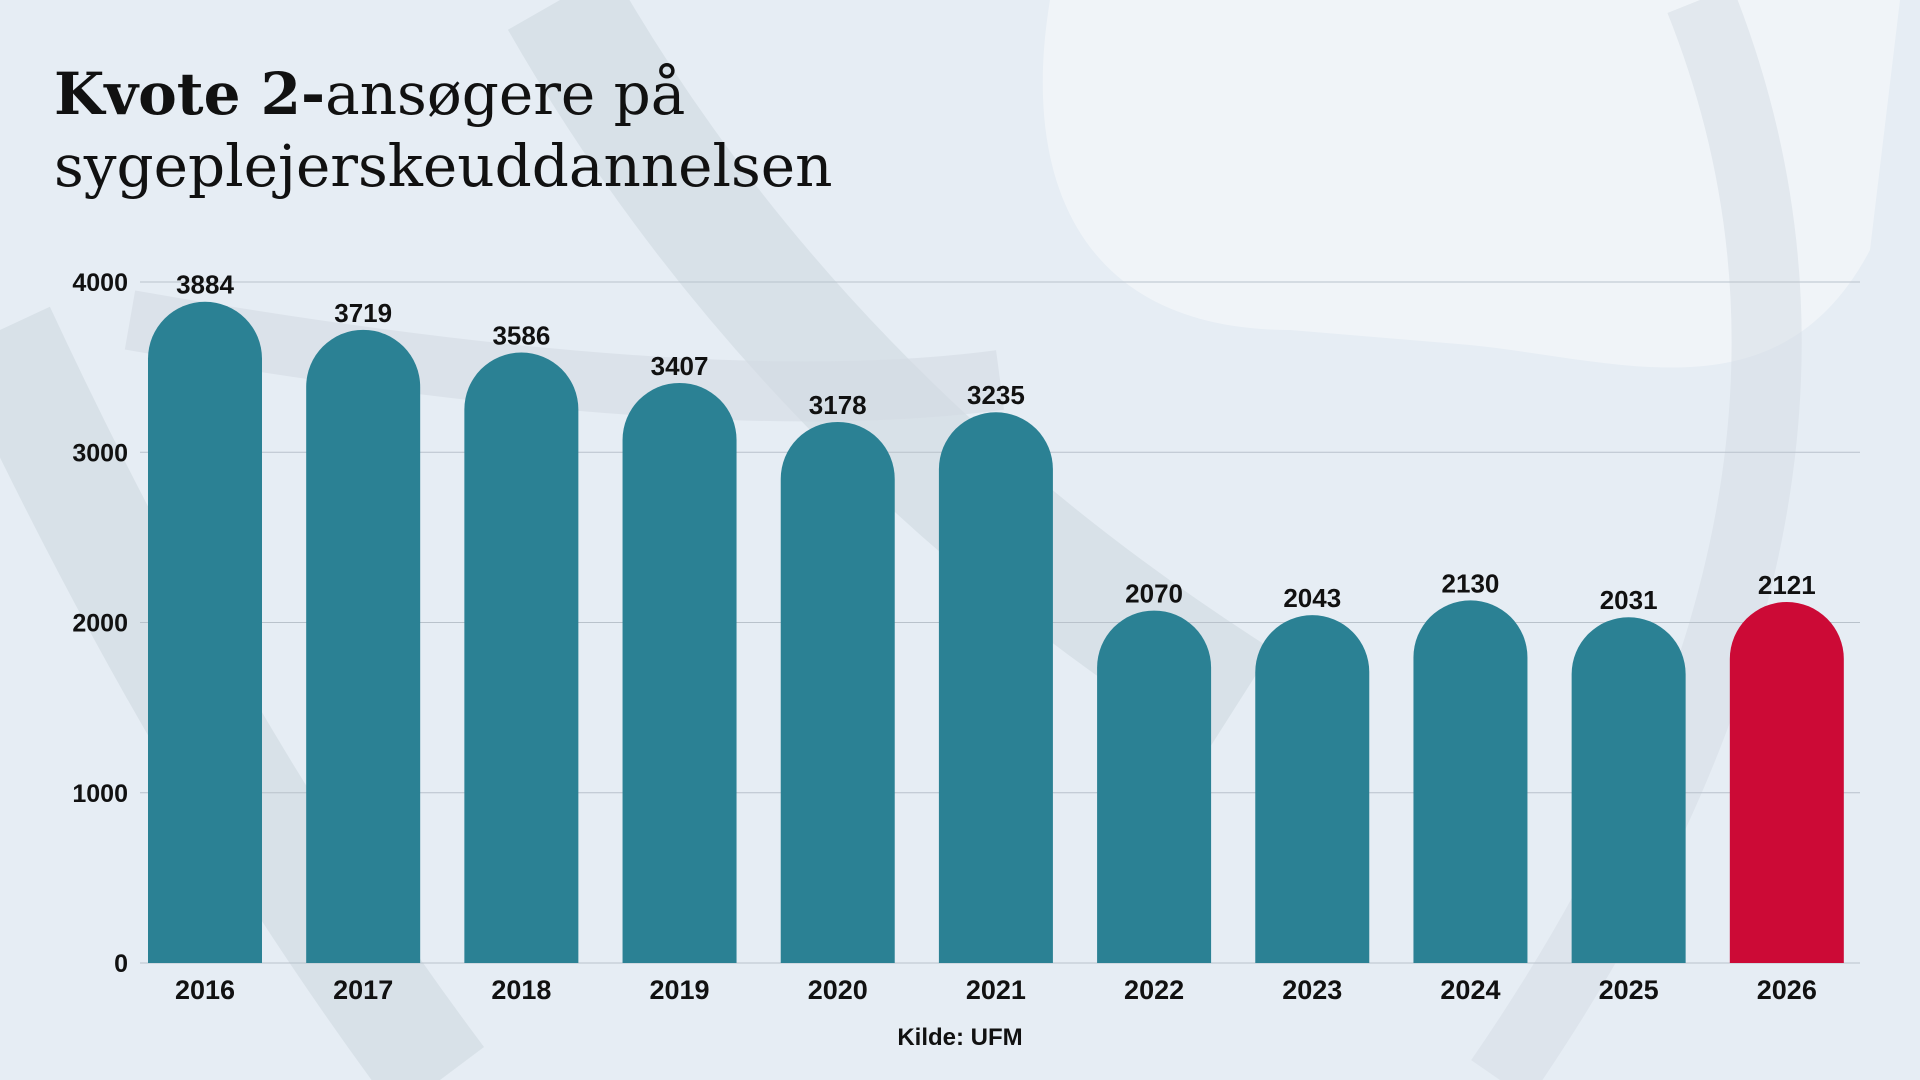 This screenshot has width=1920, height=1080. Describe the element at coordinates (363, 313) in the screenshot. I see `data-label-2017: 3719` at that location.